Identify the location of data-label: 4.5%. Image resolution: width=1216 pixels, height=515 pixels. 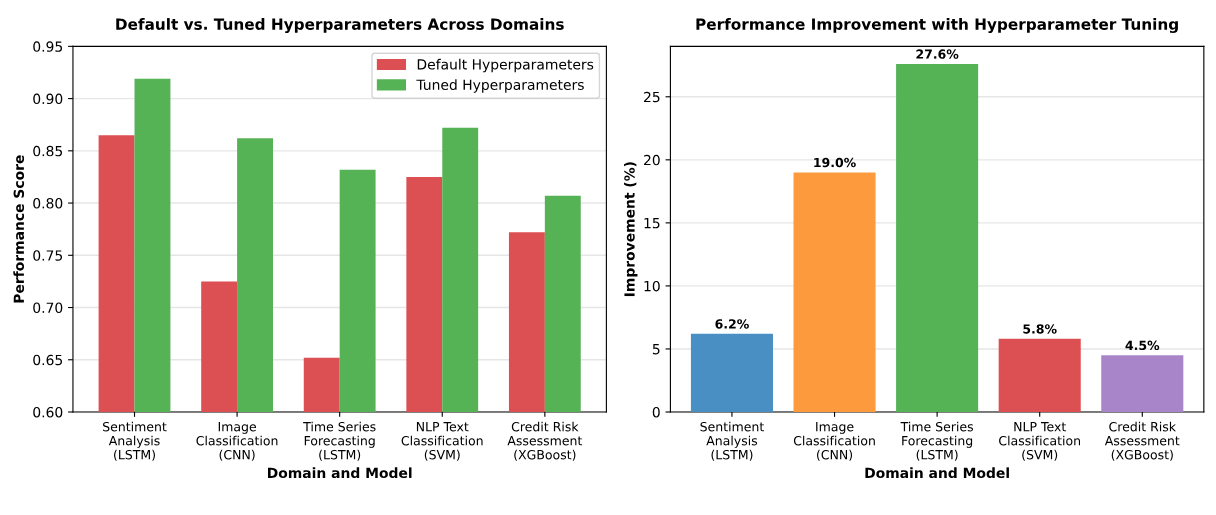
(1142, 345).